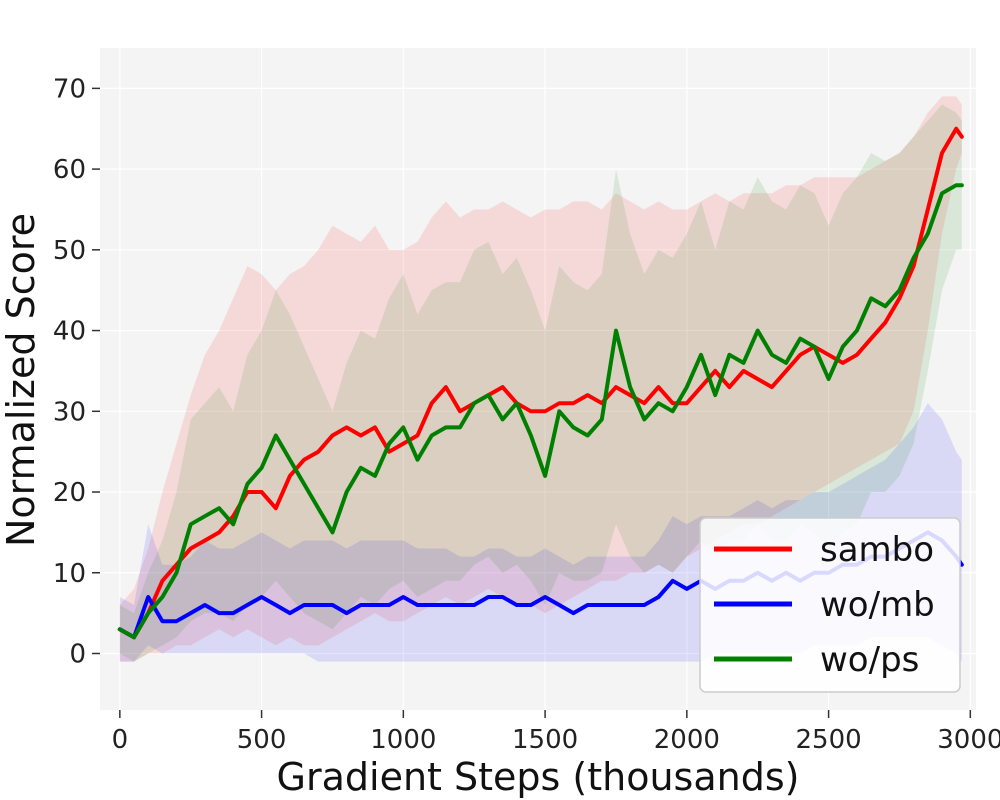 This screenshot has width=1000, height=800. I want to click on x-tick-label: 1000, so click(403, 740).